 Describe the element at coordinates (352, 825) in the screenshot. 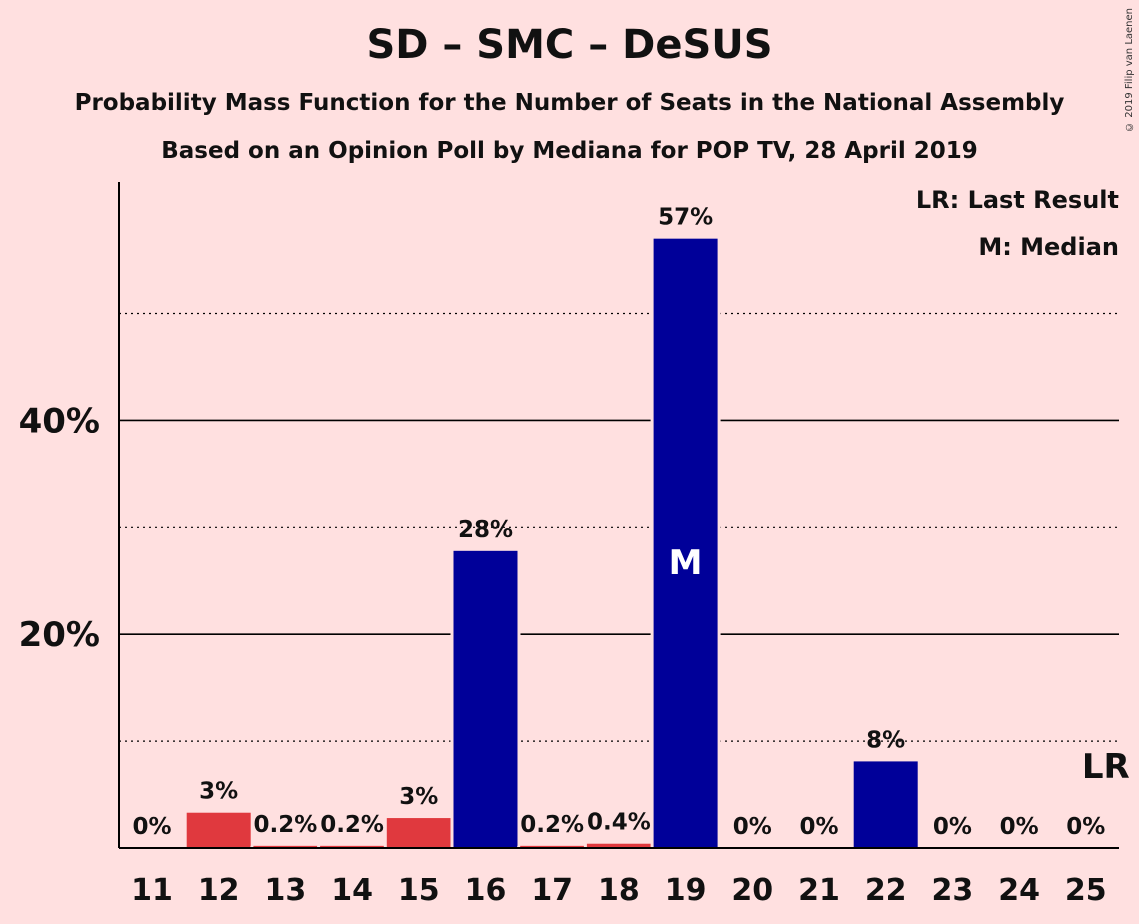

I see `value-label-14: 0.2%` at that location.